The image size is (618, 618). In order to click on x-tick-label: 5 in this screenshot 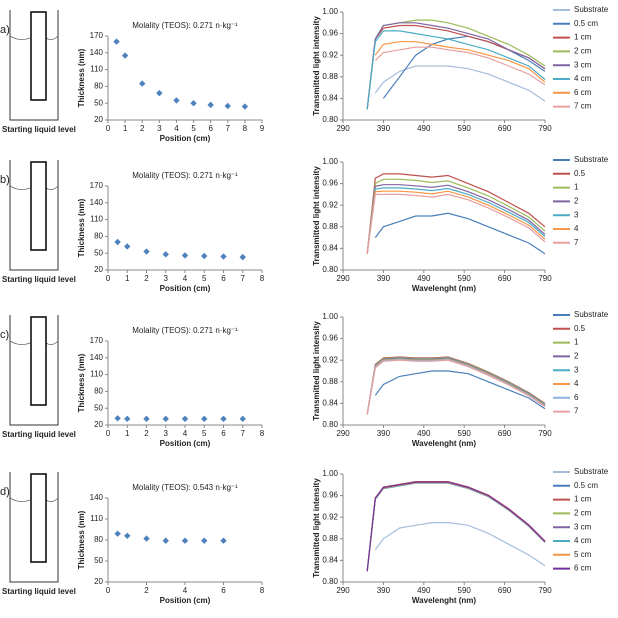, I will do `click(204, 433)`.